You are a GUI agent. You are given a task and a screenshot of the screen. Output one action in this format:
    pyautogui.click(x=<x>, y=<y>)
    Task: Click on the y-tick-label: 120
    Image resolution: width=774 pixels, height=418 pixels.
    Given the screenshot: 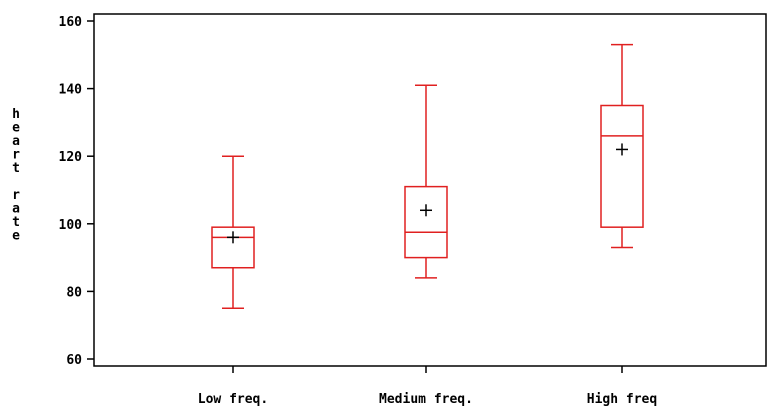 What is the action you would take?
    pyautogui.click(x=71, y=157)
    